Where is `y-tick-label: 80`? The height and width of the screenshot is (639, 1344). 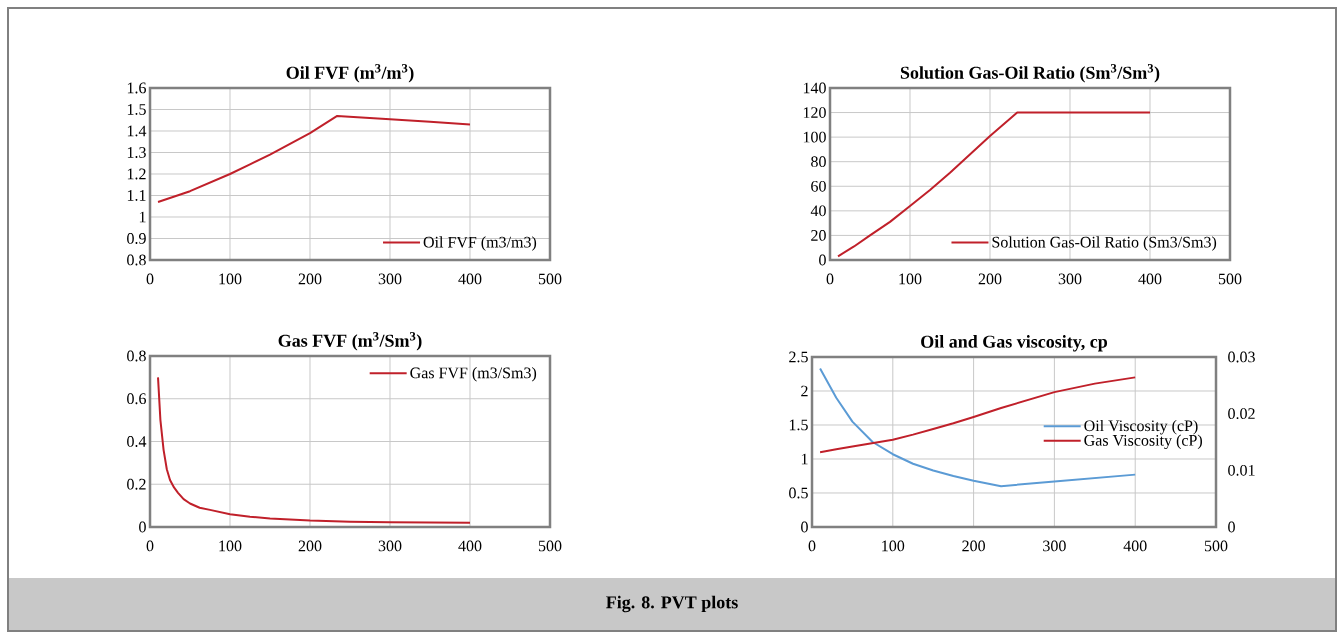 y-tick-label: 80 is located at coordinates (818, 162).